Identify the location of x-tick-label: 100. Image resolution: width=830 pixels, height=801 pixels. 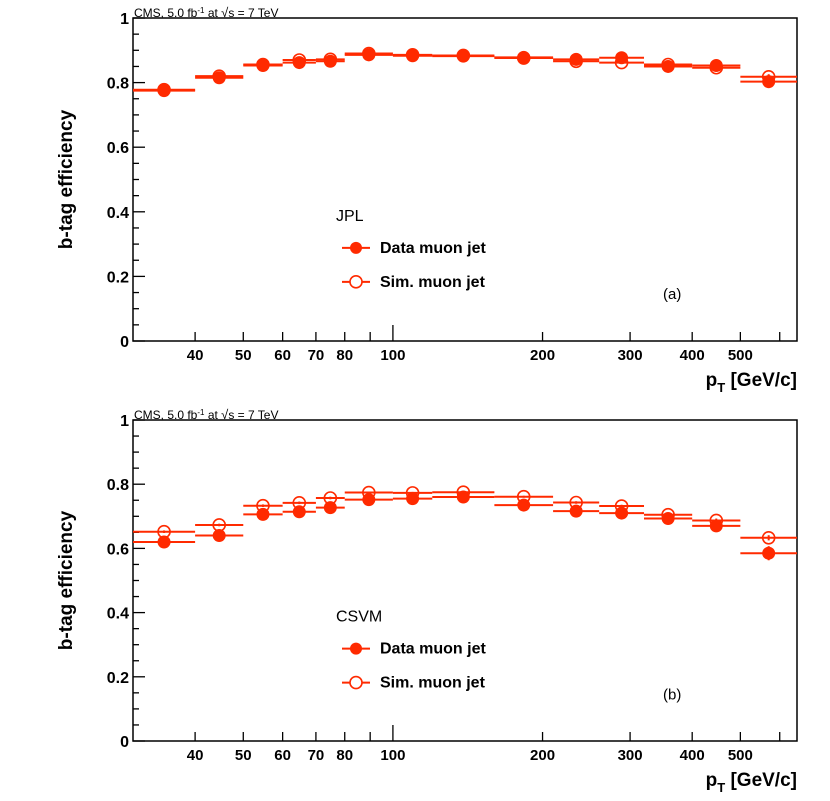
(392, 755).